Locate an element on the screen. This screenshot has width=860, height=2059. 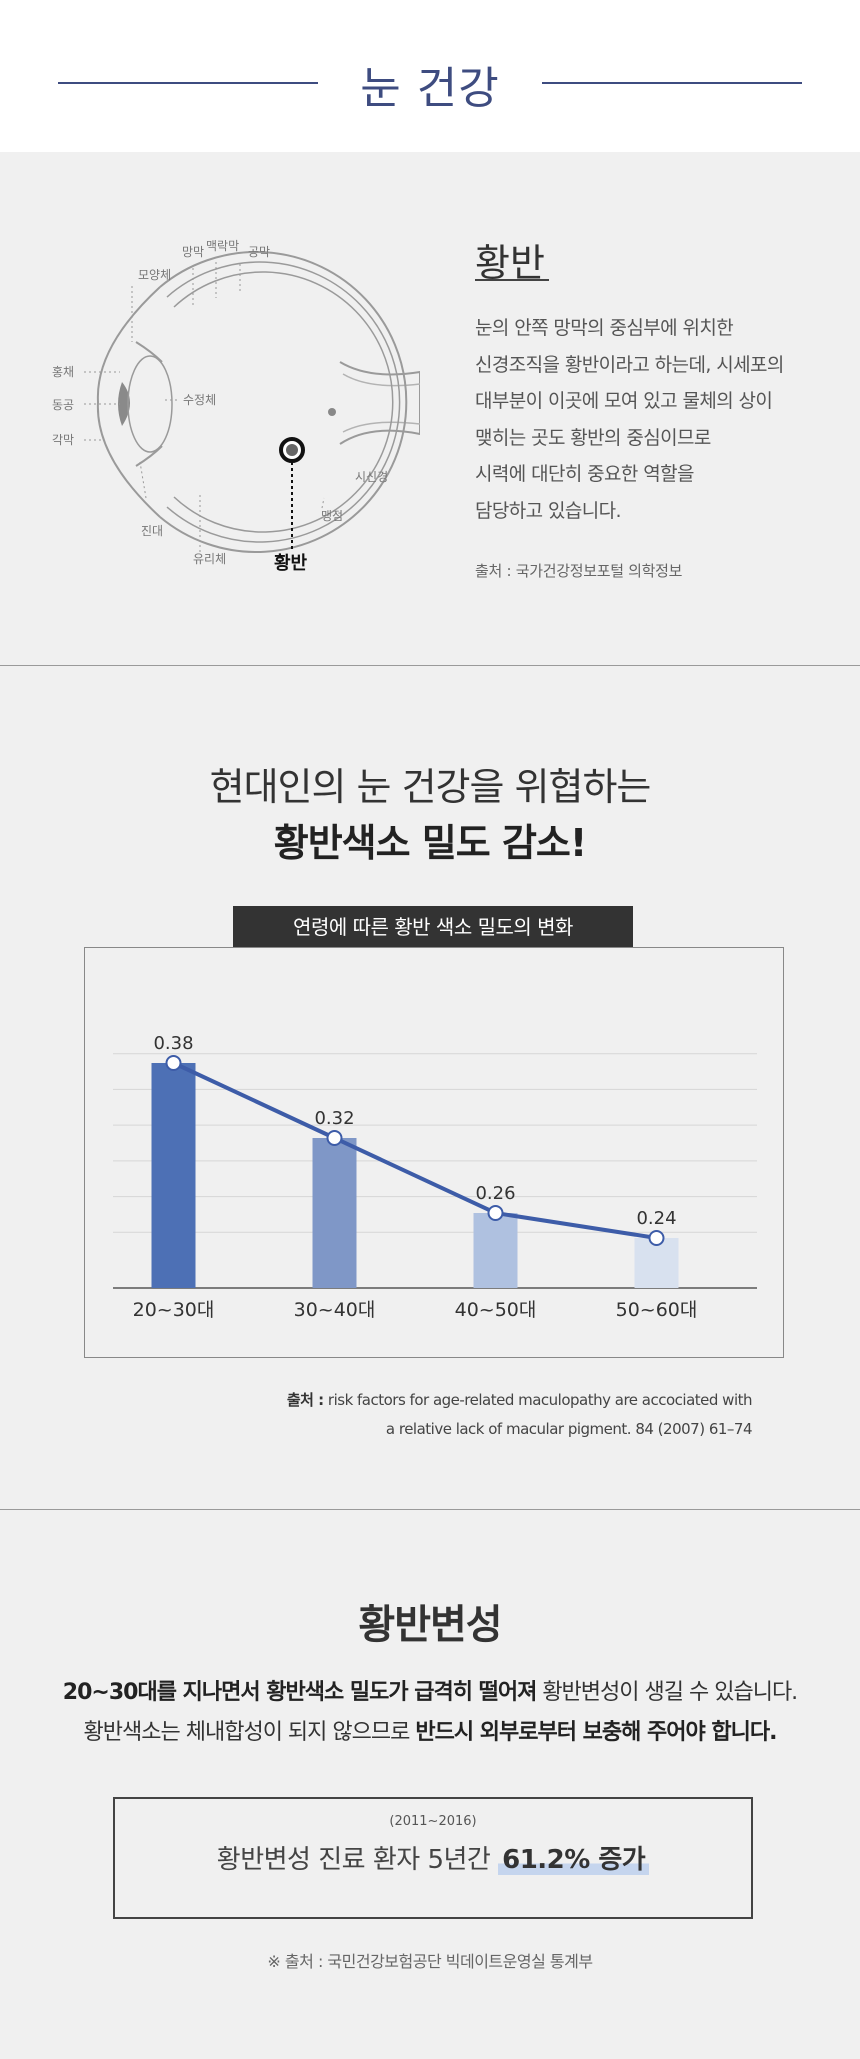
page-title: 눈 건강 is located at coordinates (430, 88).